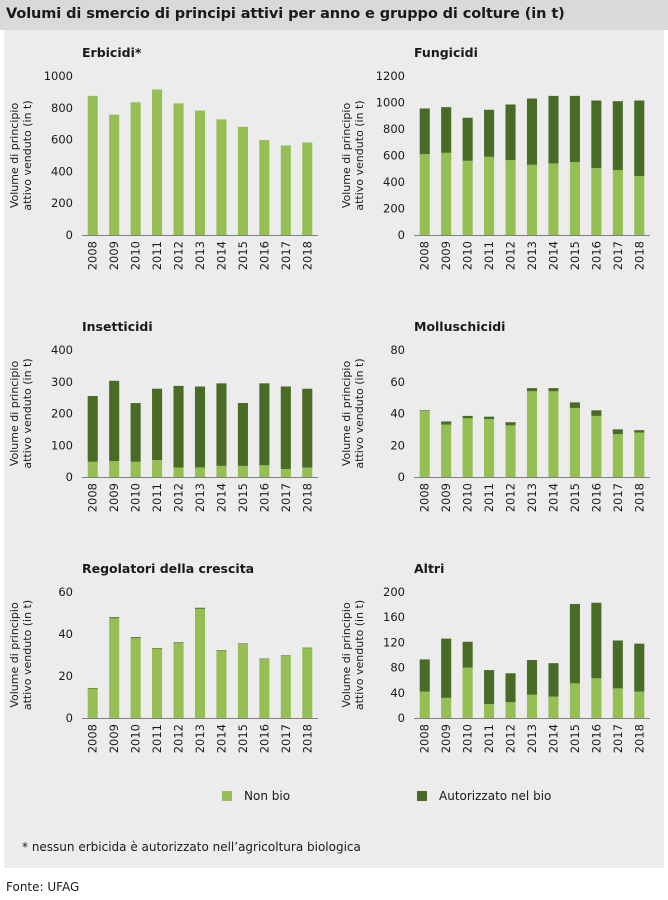  I want to click on y-tick-label: 200, so click(62, 203).